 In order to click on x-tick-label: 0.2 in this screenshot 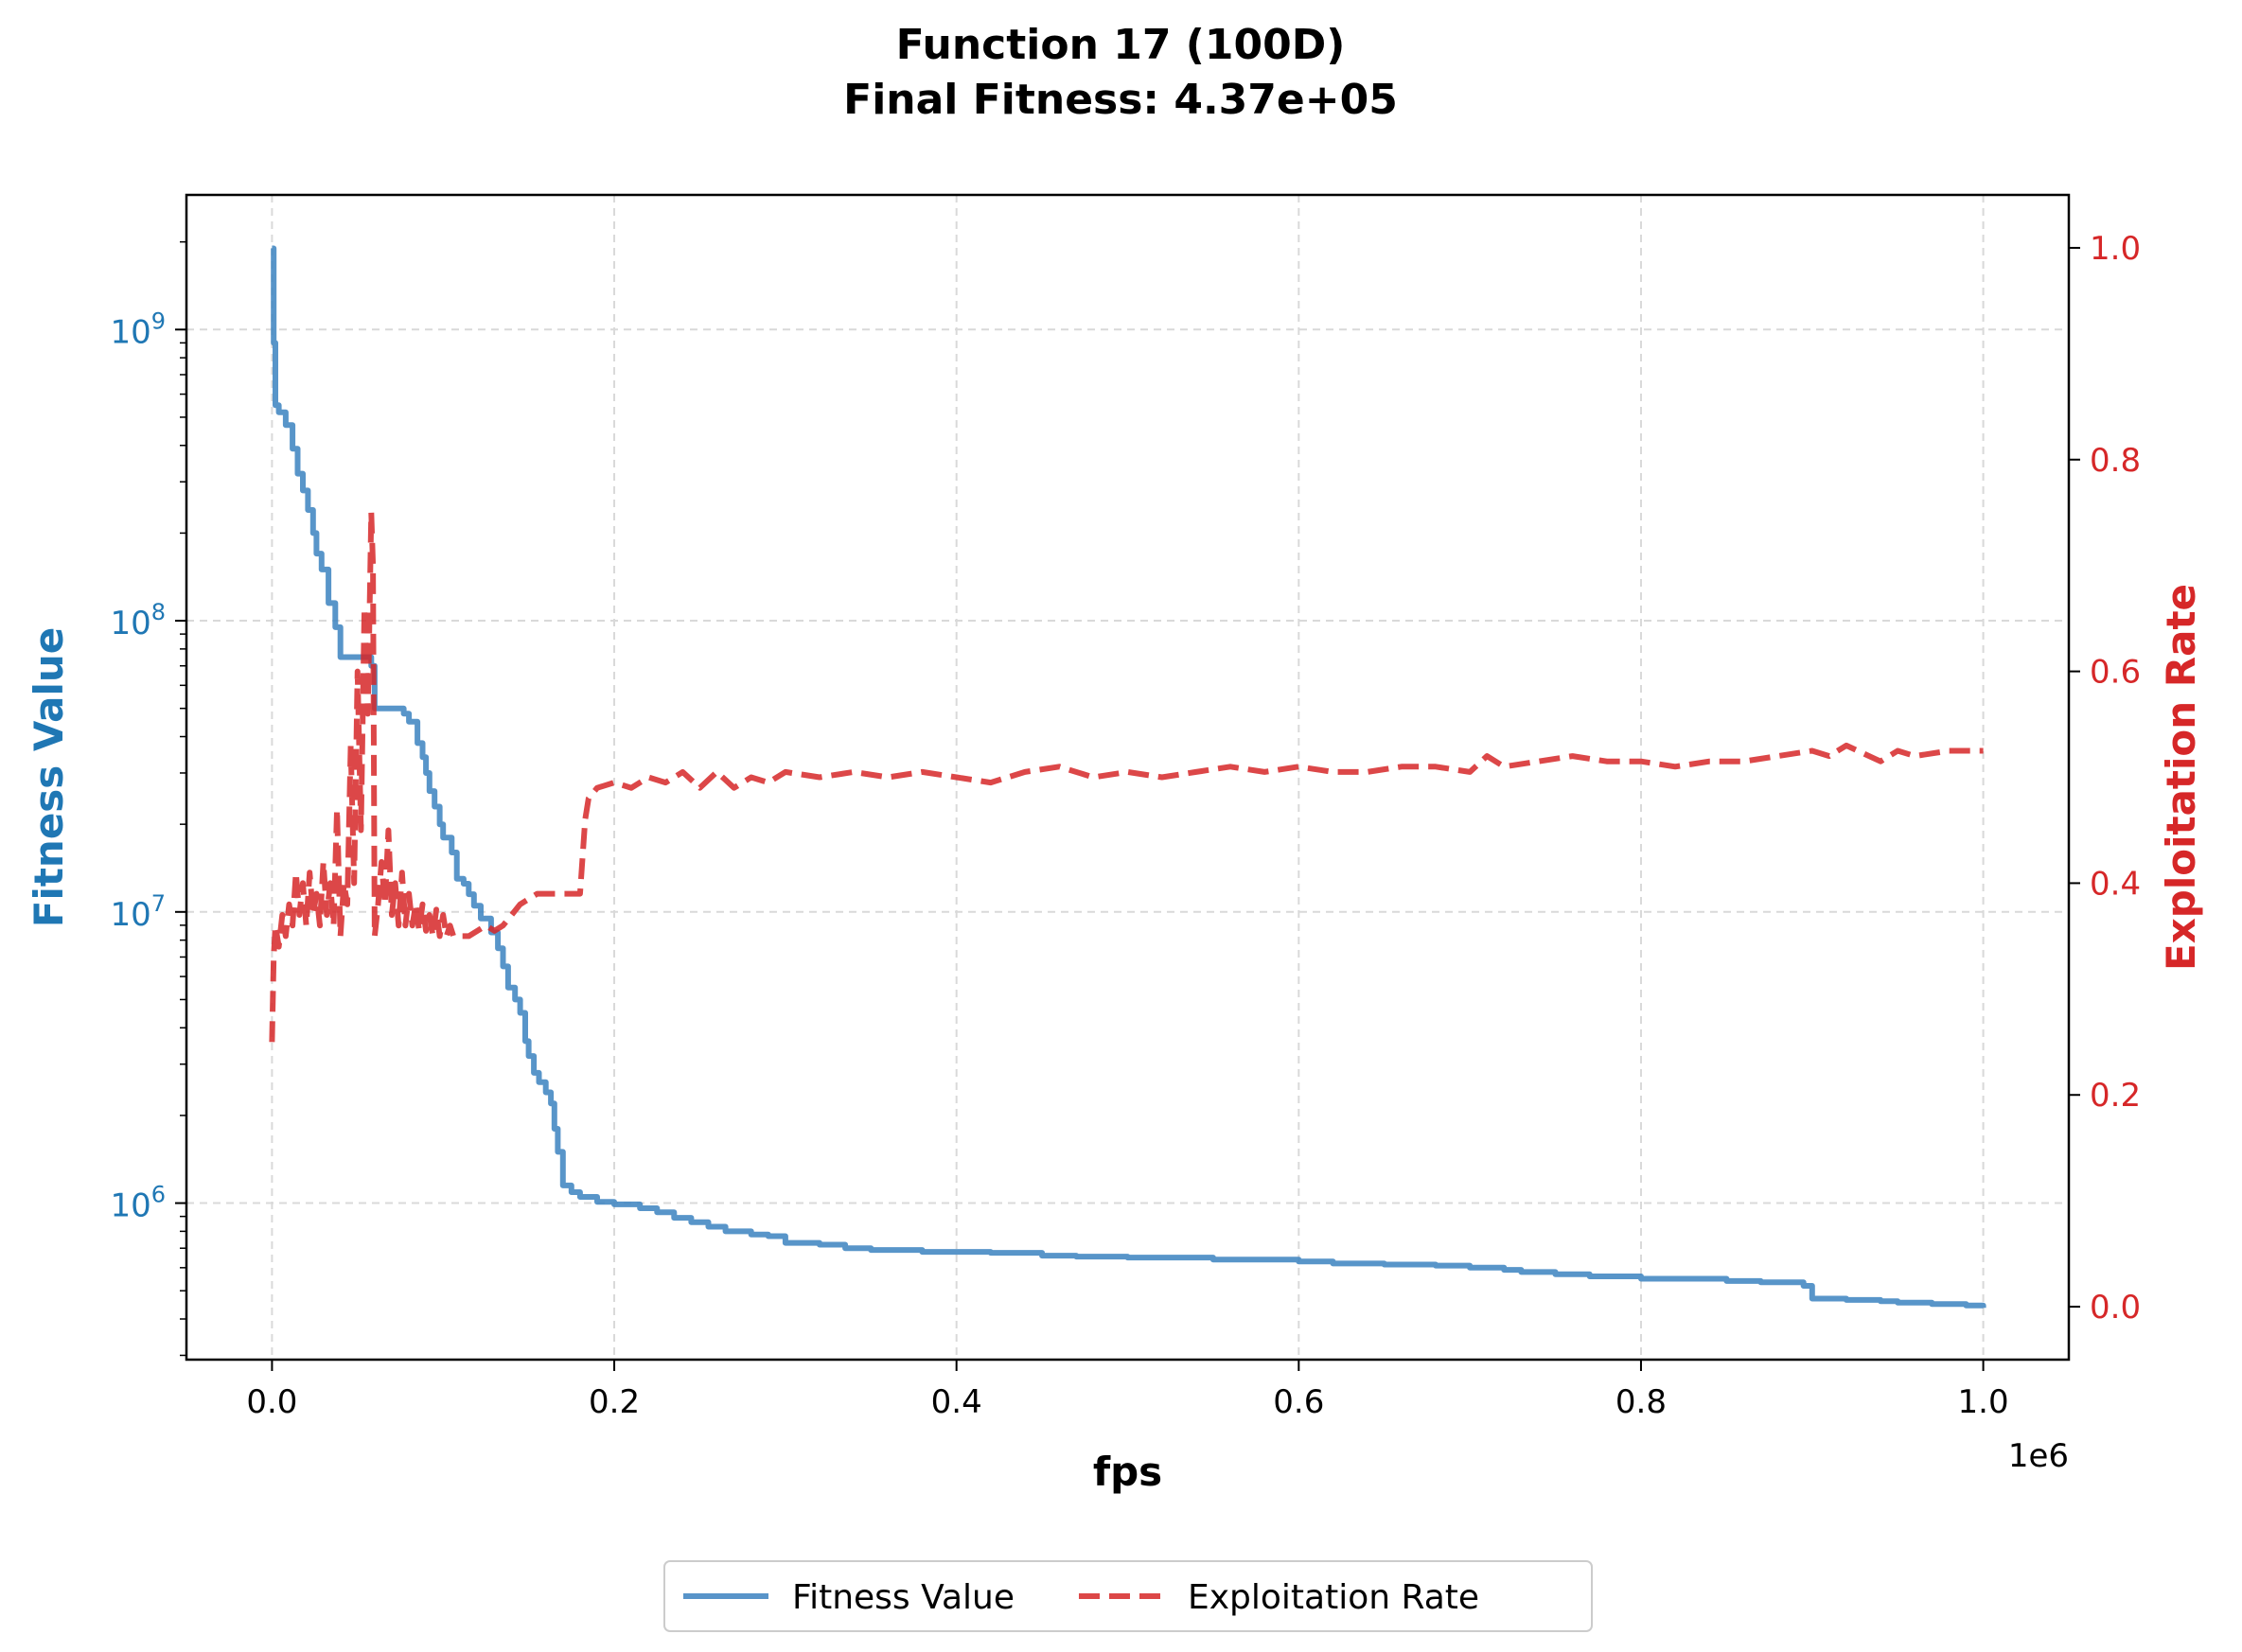, I will do `click(614, 1402)`.